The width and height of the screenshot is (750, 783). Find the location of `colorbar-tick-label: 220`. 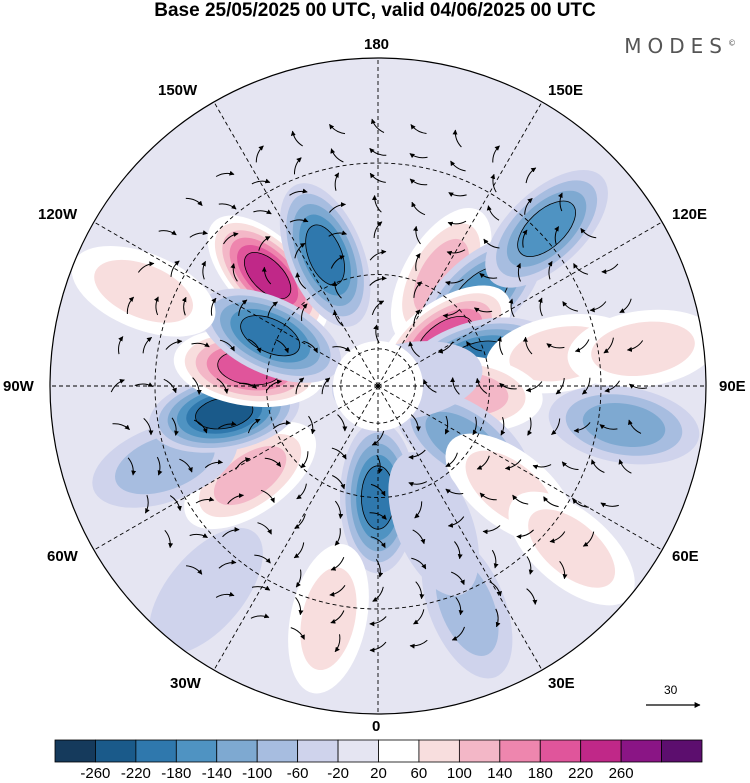

colorbar-tick-label: 220 is located at coordinates (581, 773).